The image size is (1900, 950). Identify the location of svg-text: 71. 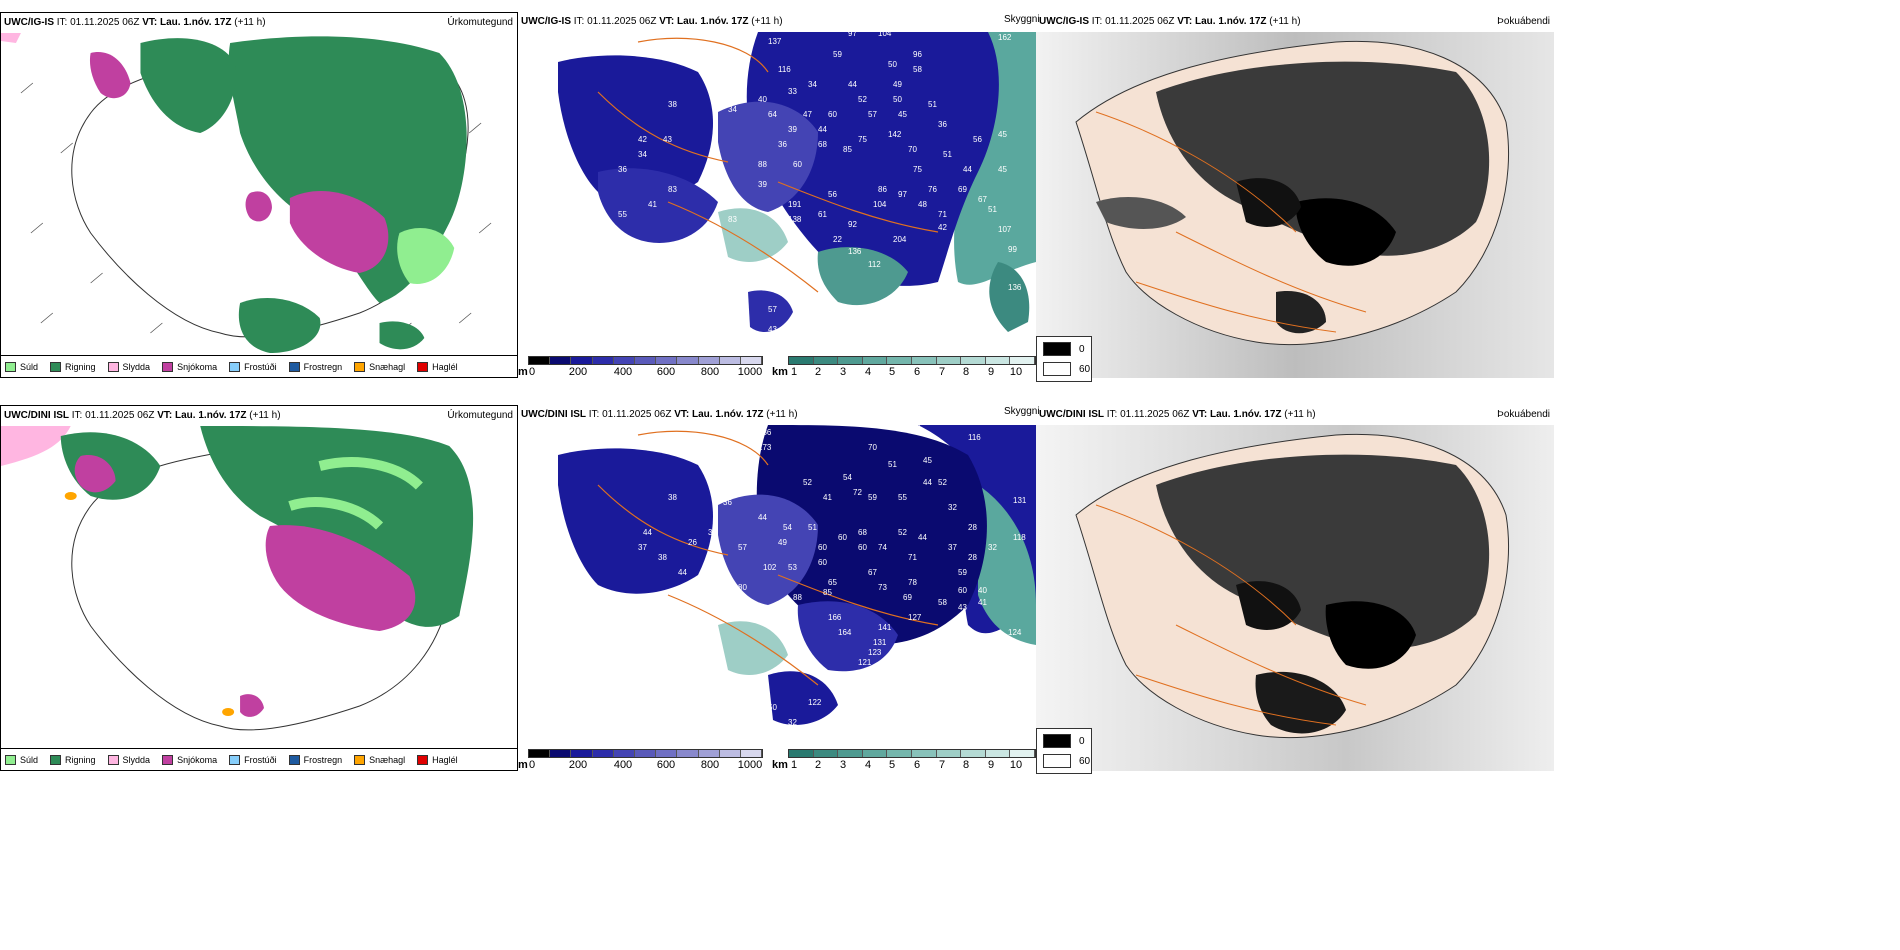
(942, 214).